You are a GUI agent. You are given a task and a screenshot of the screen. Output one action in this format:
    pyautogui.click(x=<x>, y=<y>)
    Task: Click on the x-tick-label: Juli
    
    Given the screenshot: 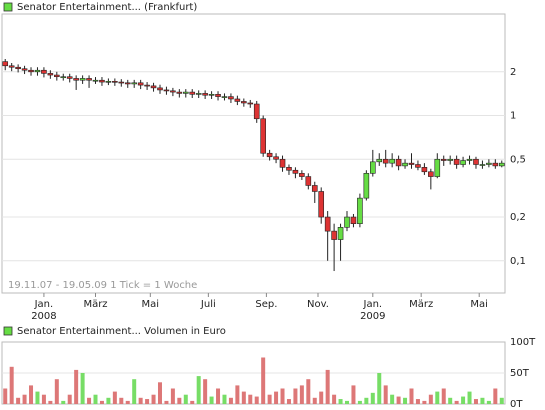 What is the action you would take?
    pyautogui.click(x=208, y=304)
    